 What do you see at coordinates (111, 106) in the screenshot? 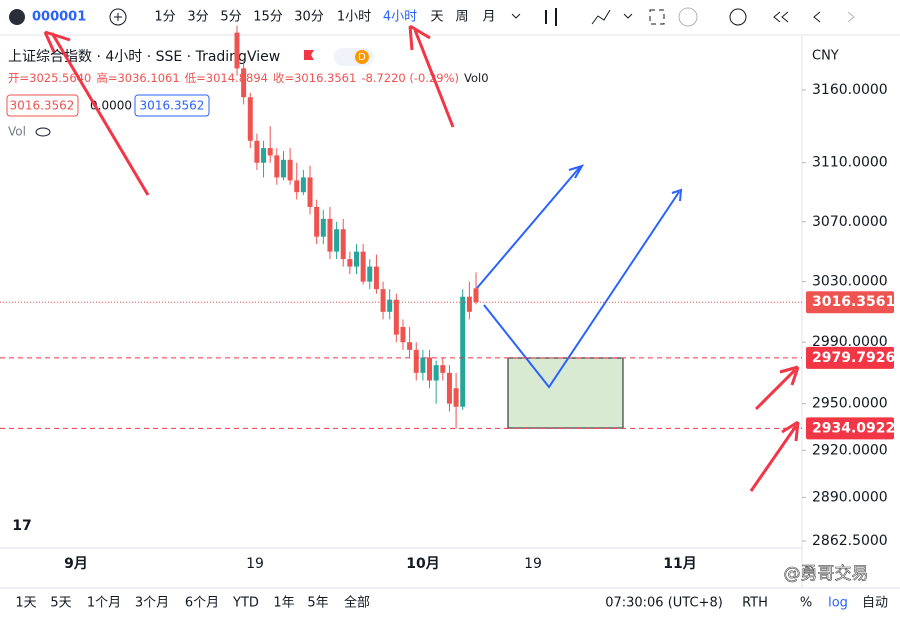
I see `value-text: 0.0000` at bounding box center [111, 106].